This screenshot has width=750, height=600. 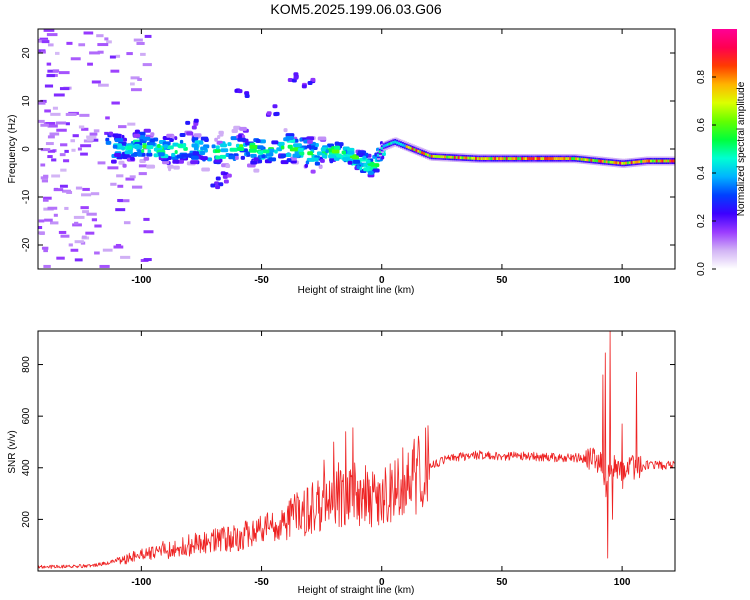 What do you see at coordinates (141, 280) in the screenshot?
I see `spectrogram-x-tick-label: -100` at bounding box center [141, 280].